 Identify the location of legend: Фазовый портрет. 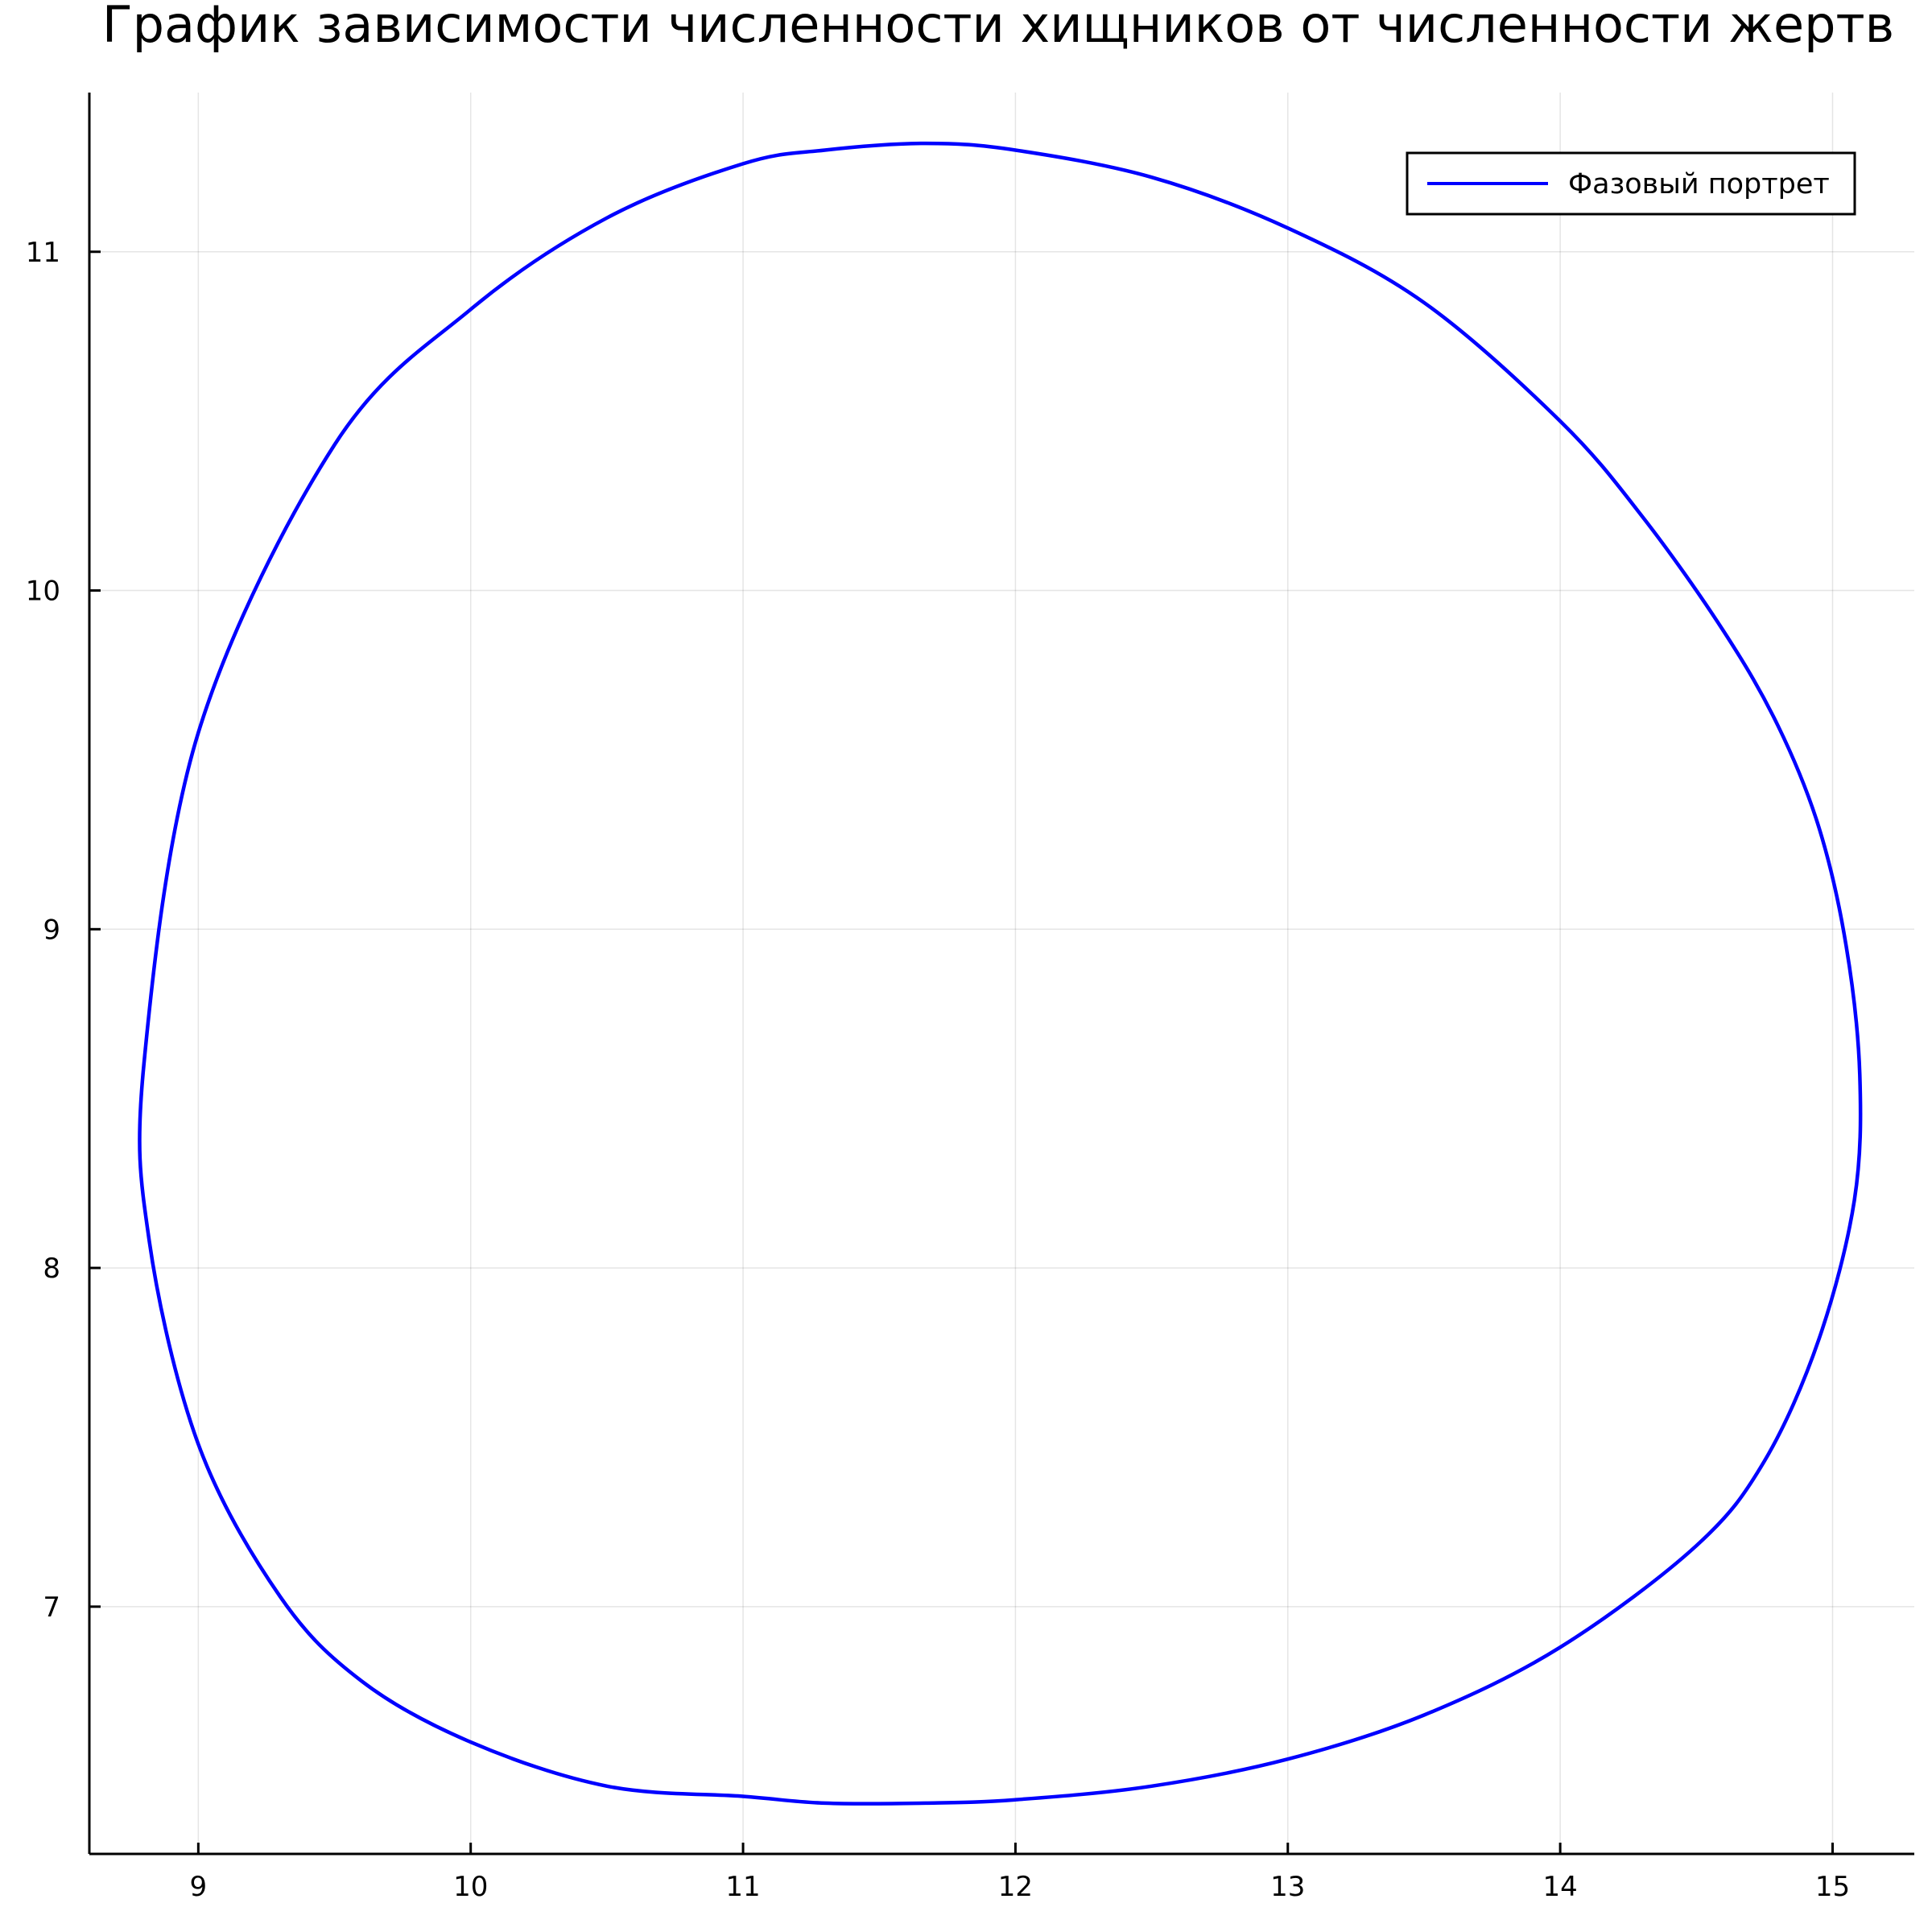
(1631, 183).